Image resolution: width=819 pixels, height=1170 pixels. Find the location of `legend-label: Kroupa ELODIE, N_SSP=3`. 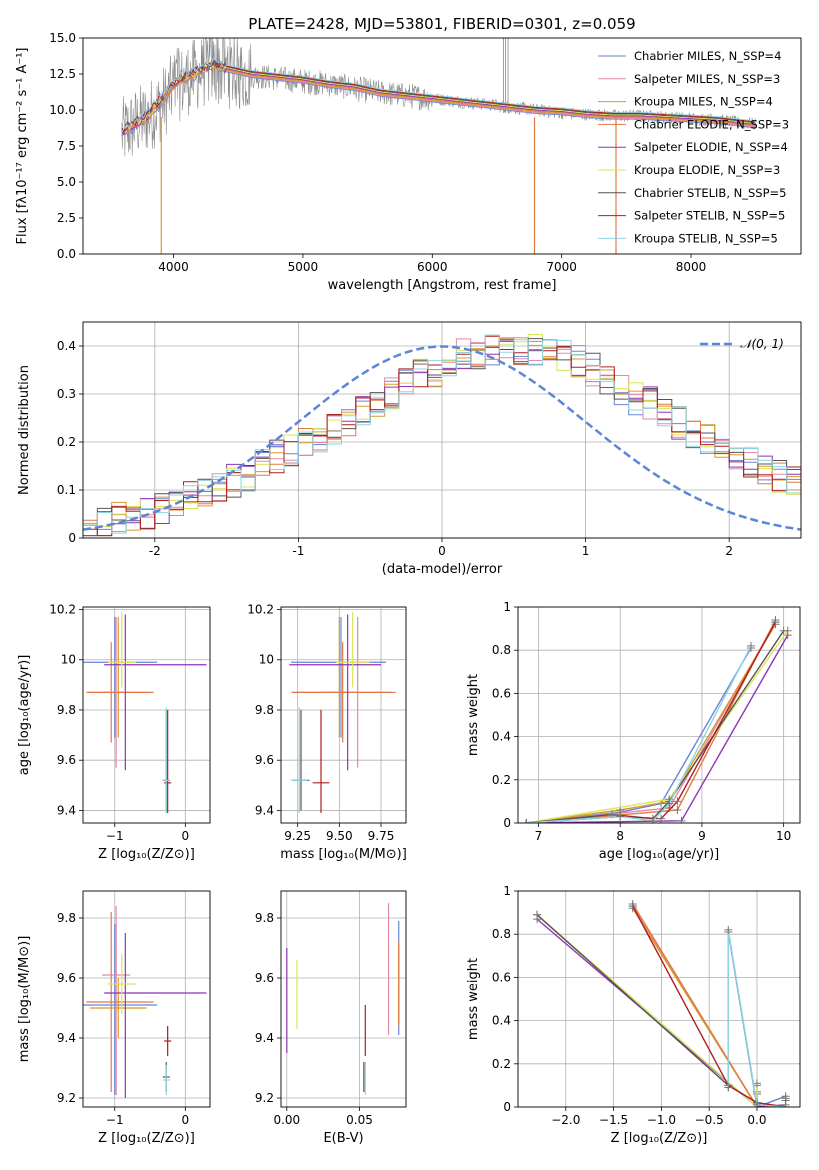

legend-label: Kroupa ELODIE, N_SSP=3 is located at coordinates (707, 170).